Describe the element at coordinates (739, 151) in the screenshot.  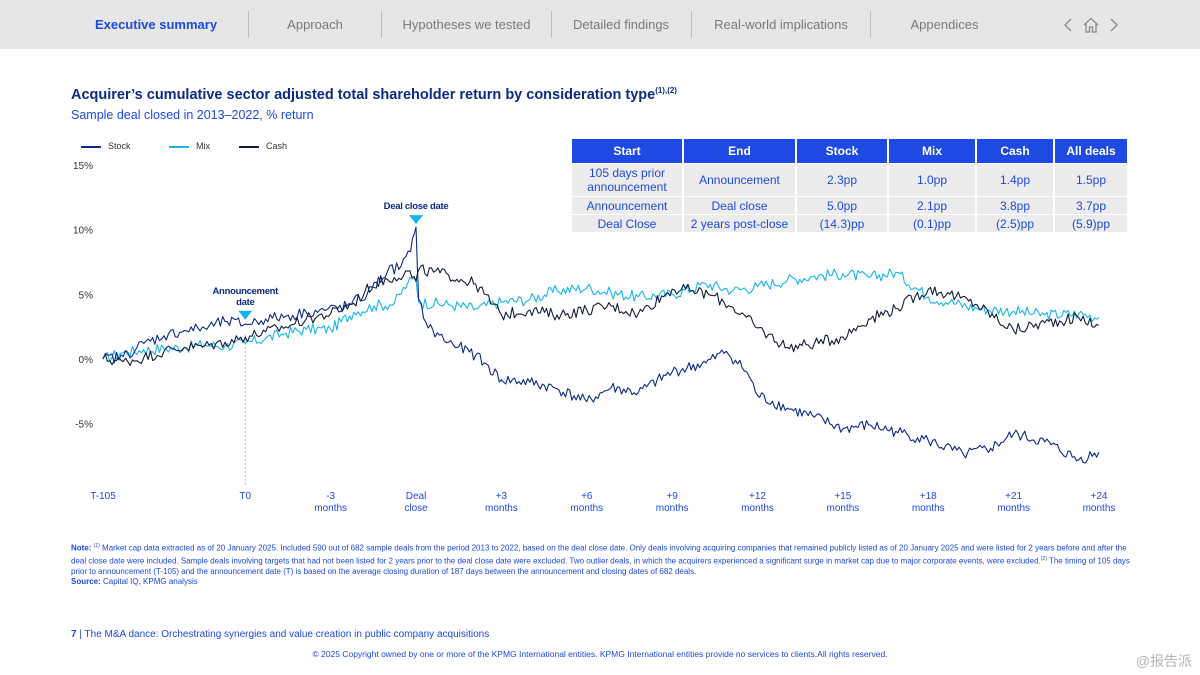
I see `table-header-end: End` at that location.